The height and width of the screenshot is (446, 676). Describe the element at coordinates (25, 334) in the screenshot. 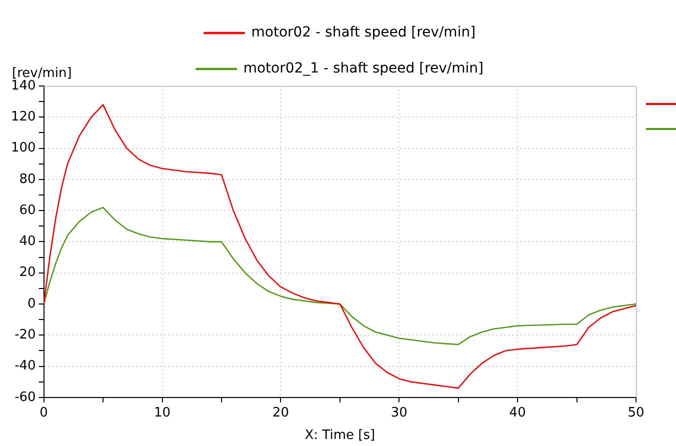

I see `y-tick-label: -20` at that location.